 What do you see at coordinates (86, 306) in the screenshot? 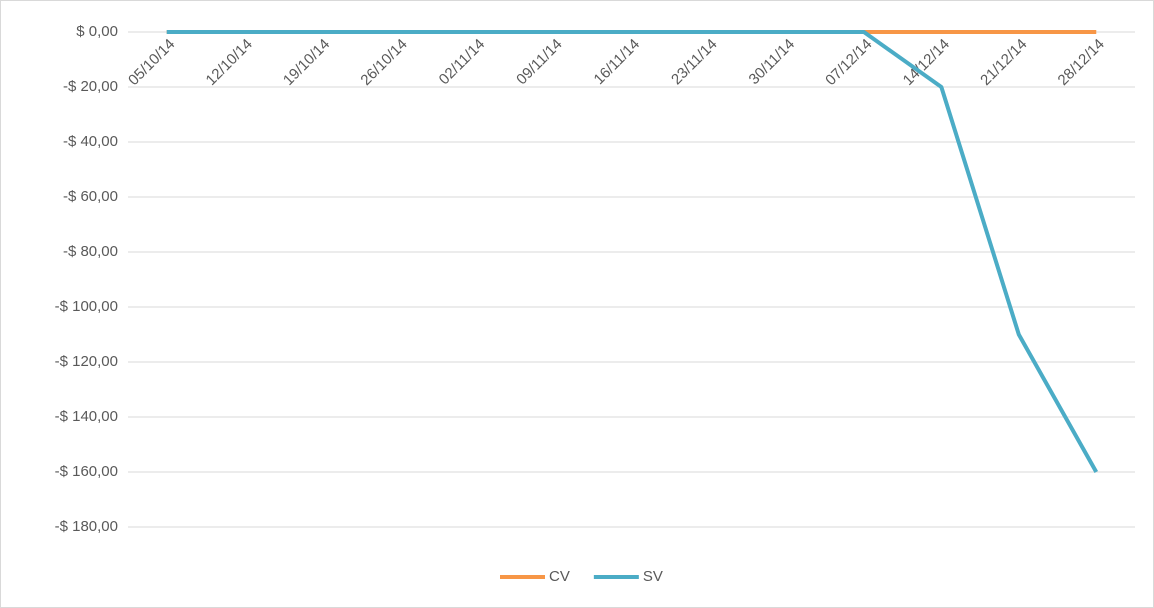
I see `y-tick-label: -$ 100,00` at bounding box center [86, 306].